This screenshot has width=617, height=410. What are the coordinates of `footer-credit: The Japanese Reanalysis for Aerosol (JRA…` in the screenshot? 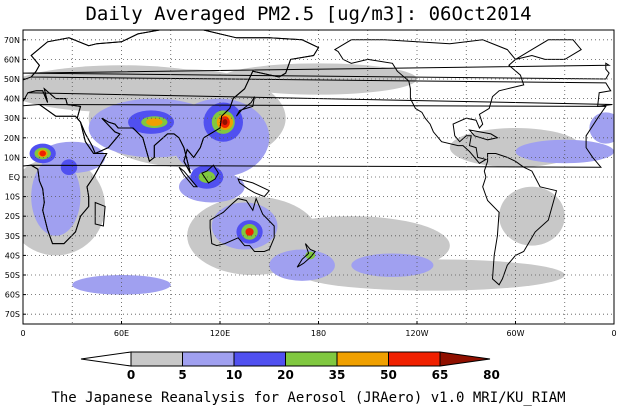 It's located at (308, 398).